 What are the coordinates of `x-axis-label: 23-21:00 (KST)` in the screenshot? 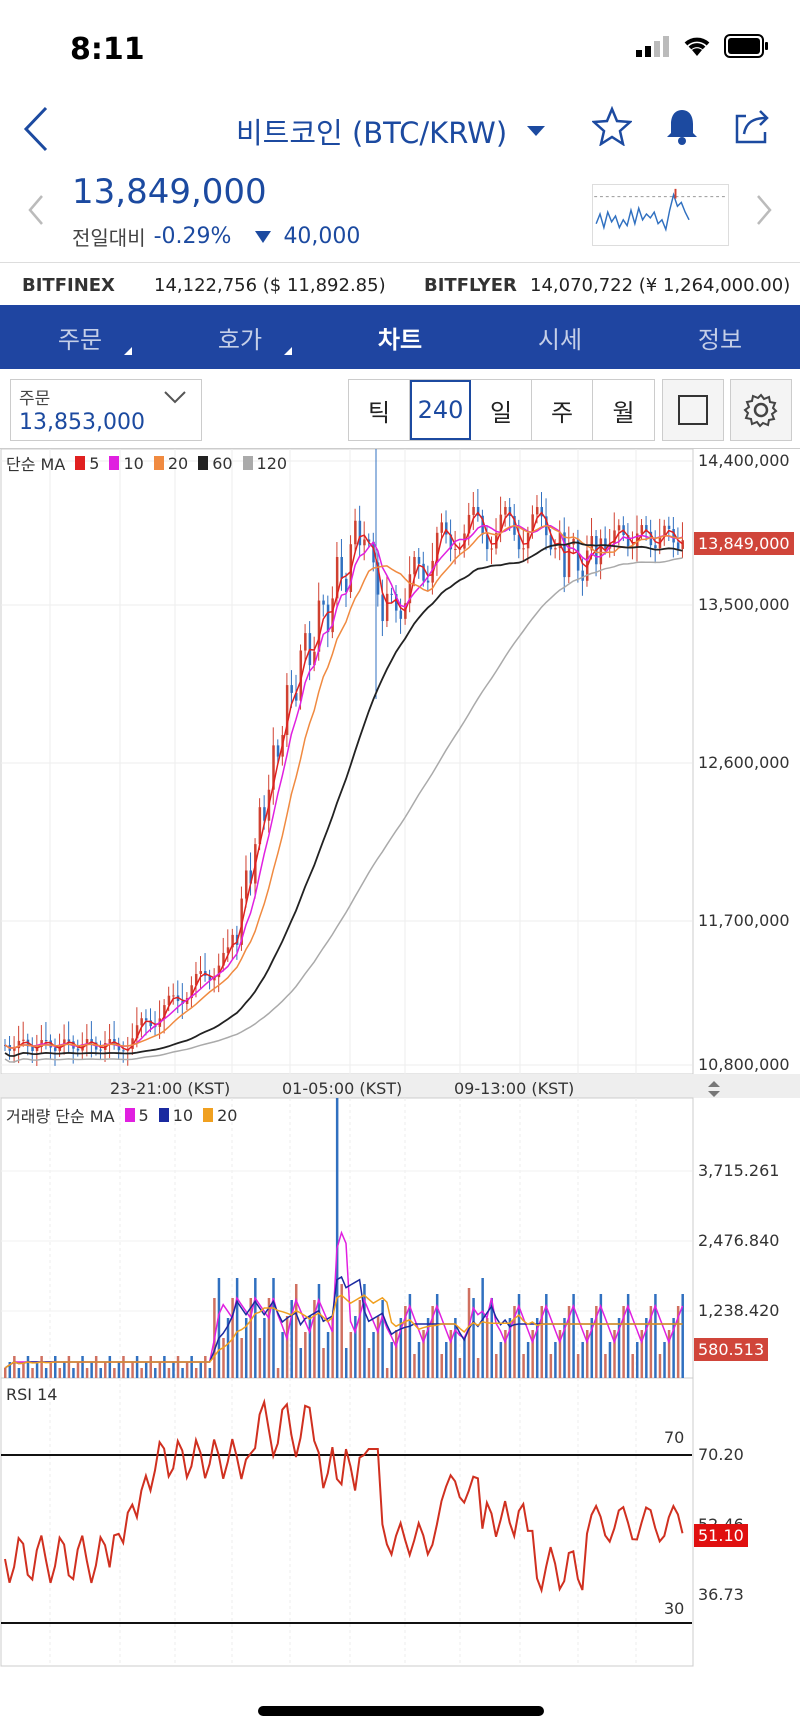 It's located at (170, 1088).